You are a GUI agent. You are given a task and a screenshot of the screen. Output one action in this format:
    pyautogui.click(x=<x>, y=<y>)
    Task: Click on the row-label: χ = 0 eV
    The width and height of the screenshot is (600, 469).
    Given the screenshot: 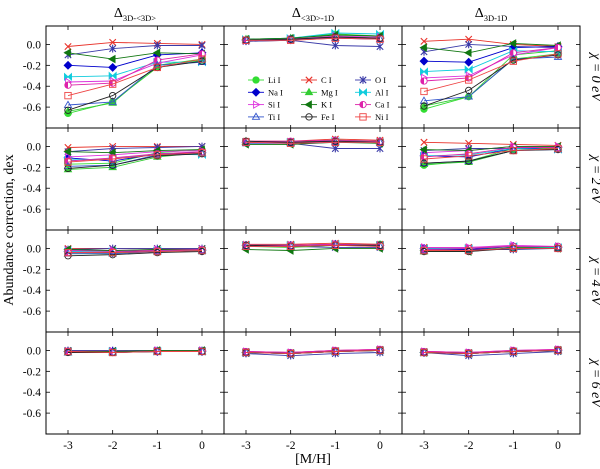 What is the action you would take?
    pyautogui.click(x=594, y=76)
    